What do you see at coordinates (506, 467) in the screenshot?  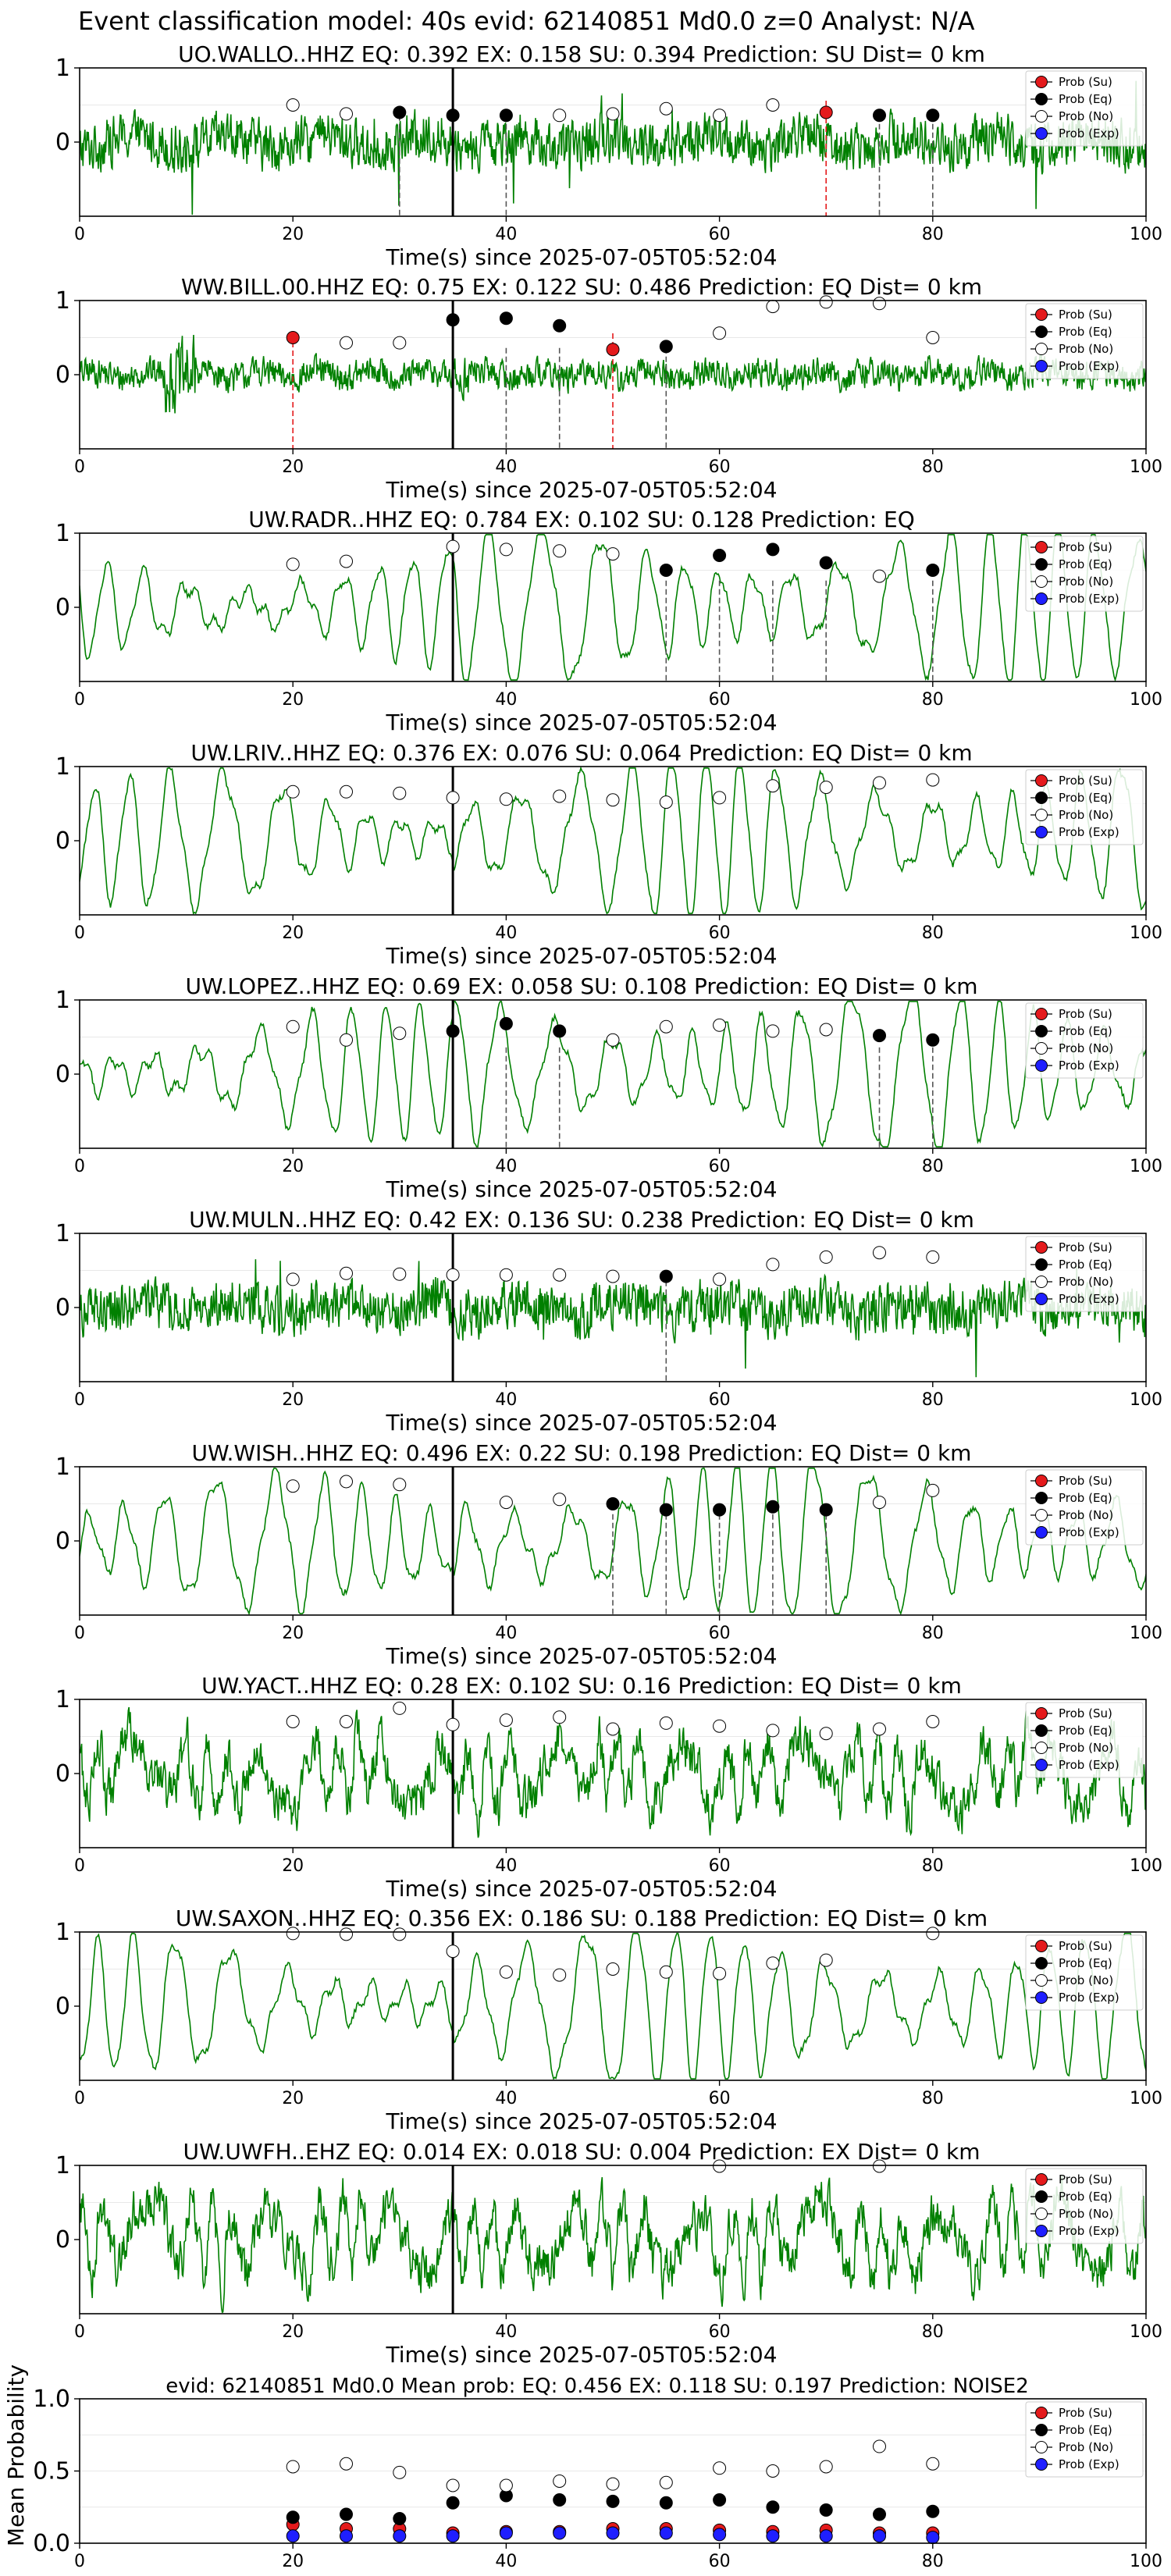 I see `panel-2-xtick-label-2: 40` at bounding box center [506, 467].